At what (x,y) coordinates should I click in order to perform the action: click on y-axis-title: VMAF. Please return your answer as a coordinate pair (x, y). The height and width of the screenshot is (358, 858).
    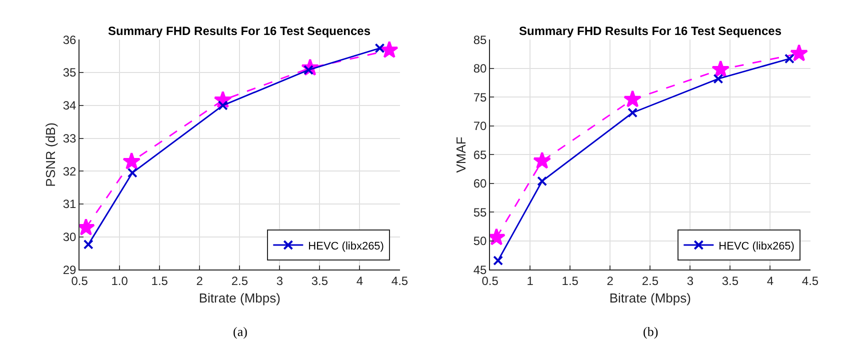
    Looking at the image, I should click on (460, 154).